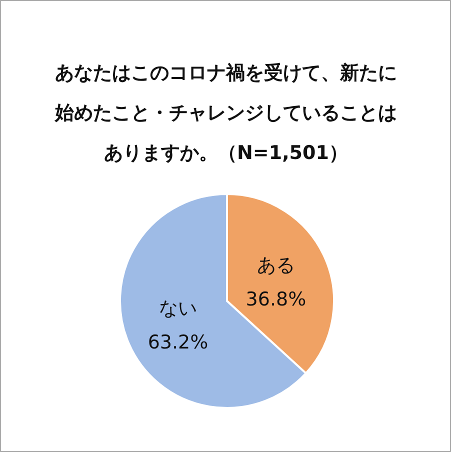 The image size is (451, 452). Describe the element at coordinates (178, 309) in the screenshot. I see `slice-label: ない` at that location.